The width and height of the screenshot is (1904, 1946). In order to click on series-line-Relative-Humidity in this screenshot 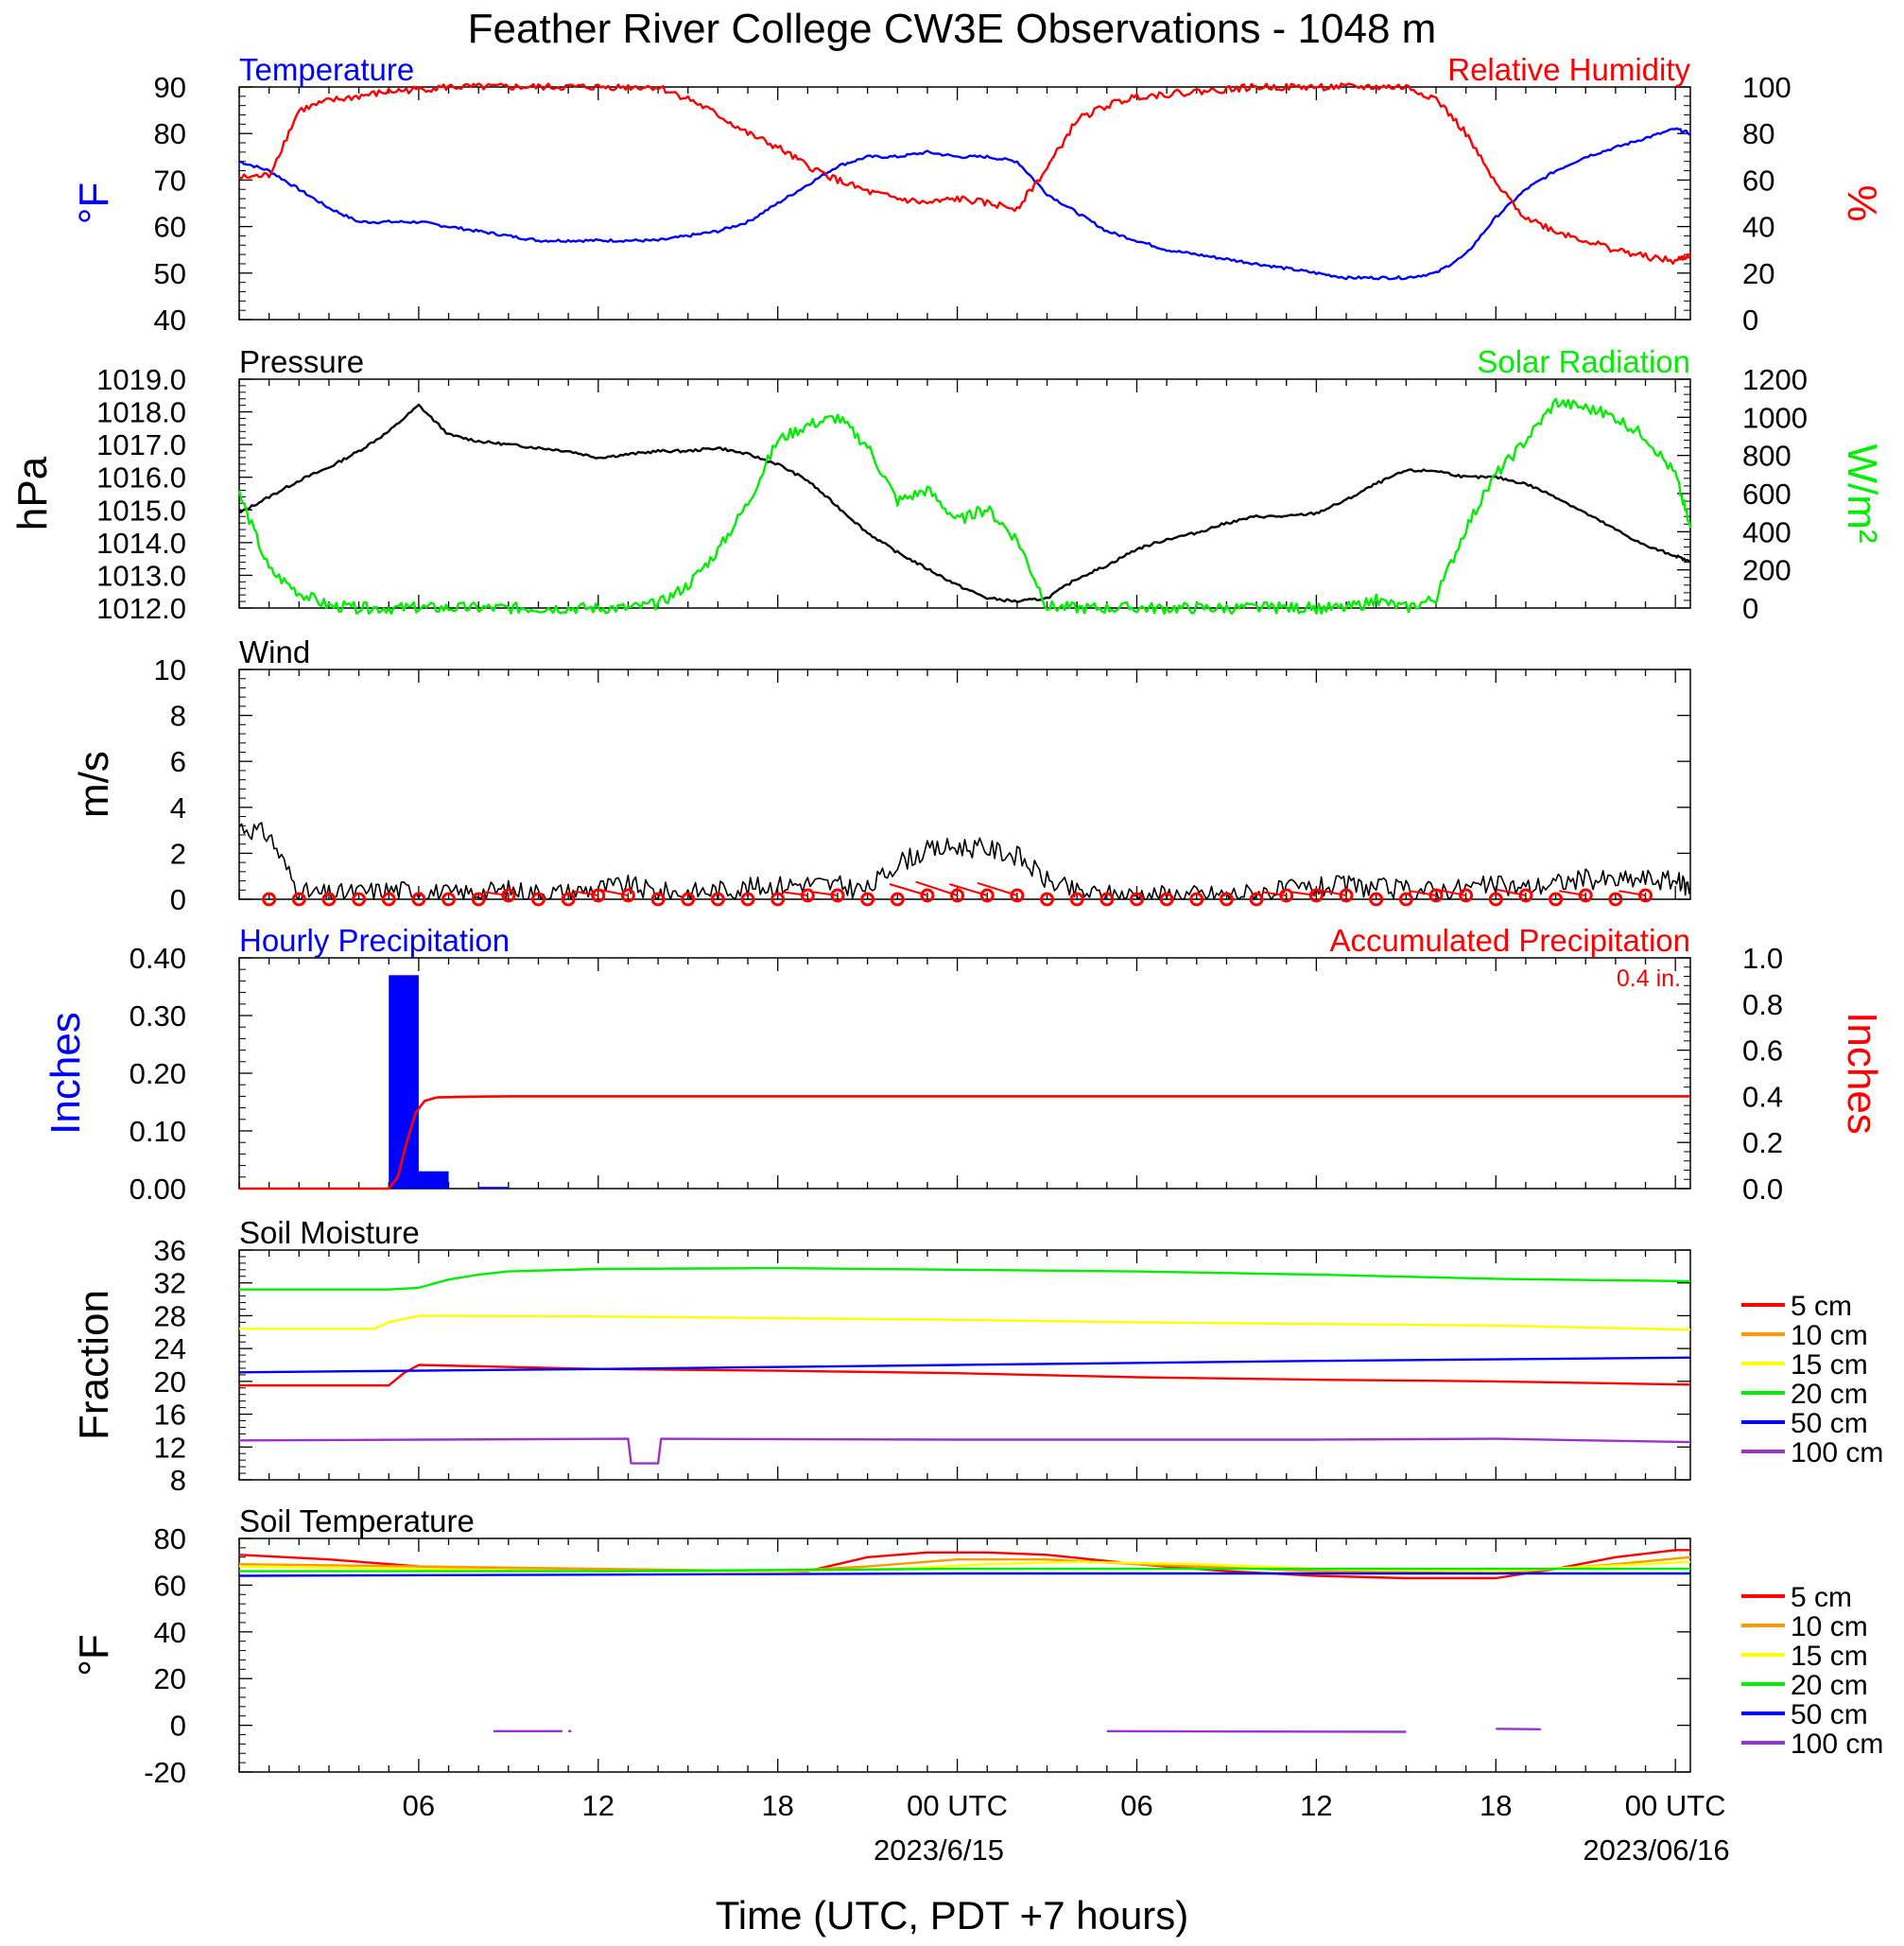, I will do `click(965, 174)`.